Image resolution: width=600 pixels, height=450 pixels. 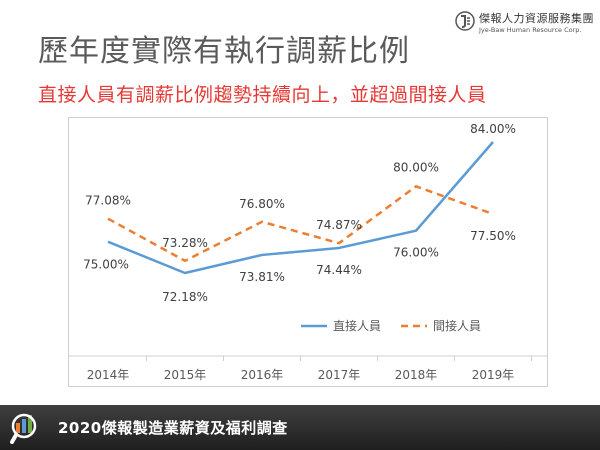 I want to click on page-subtitle: 直接人員有調薪比例趨勢持續向上，並超過間接人員, so click(x=262, y=95).